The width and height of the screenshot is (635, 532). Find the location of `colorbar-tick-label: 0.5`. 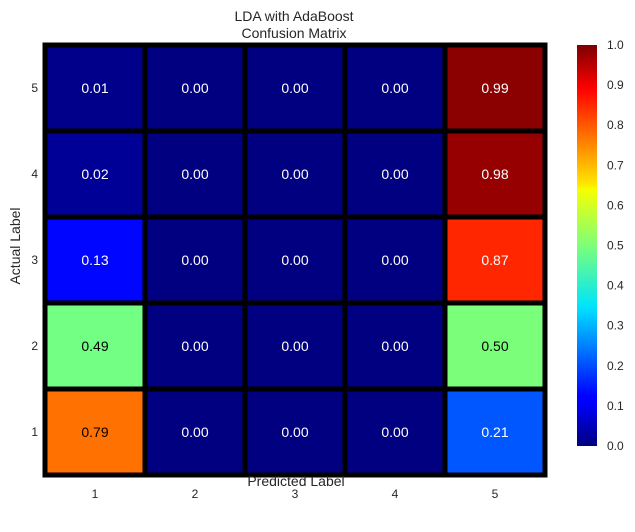

colorbar-tick-label: 0.5 is located at coordinates (615, 246).